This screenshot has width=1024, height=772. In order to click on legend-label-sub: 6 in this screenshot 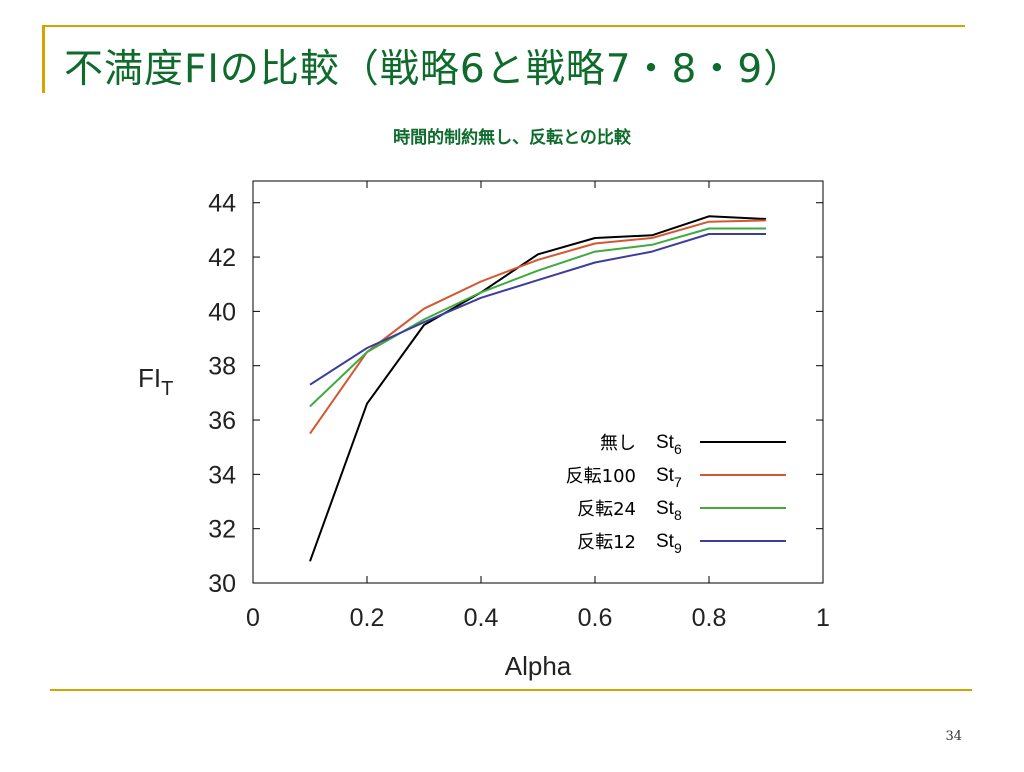, I will do `click(678, 449)`.